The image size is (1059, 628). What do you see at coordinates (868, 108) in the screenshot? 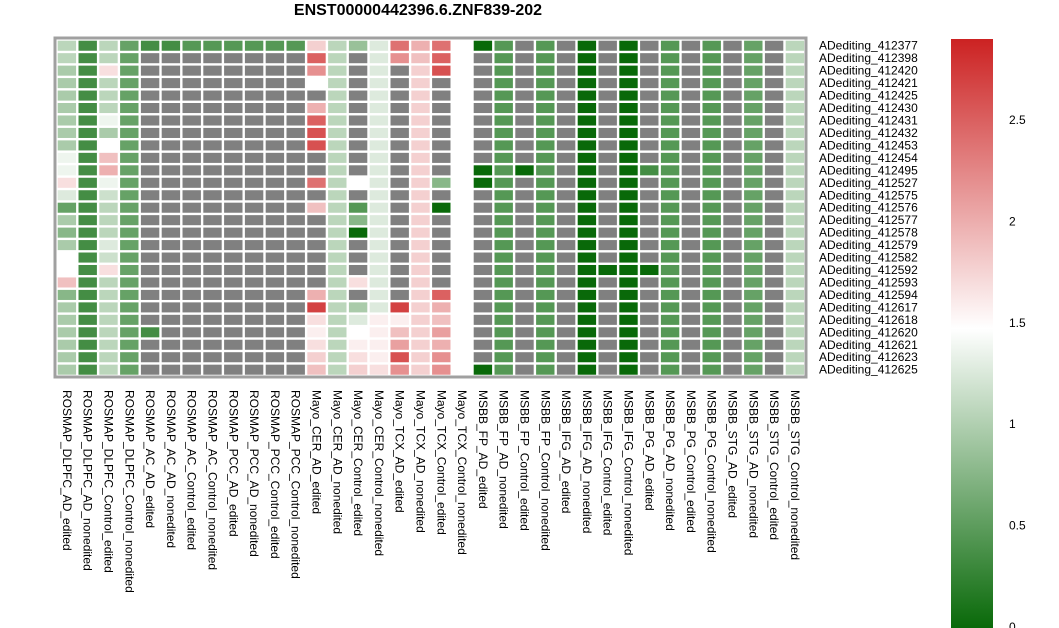
I see `row-label: ADediting_412430` at bounding box center [868, 108].